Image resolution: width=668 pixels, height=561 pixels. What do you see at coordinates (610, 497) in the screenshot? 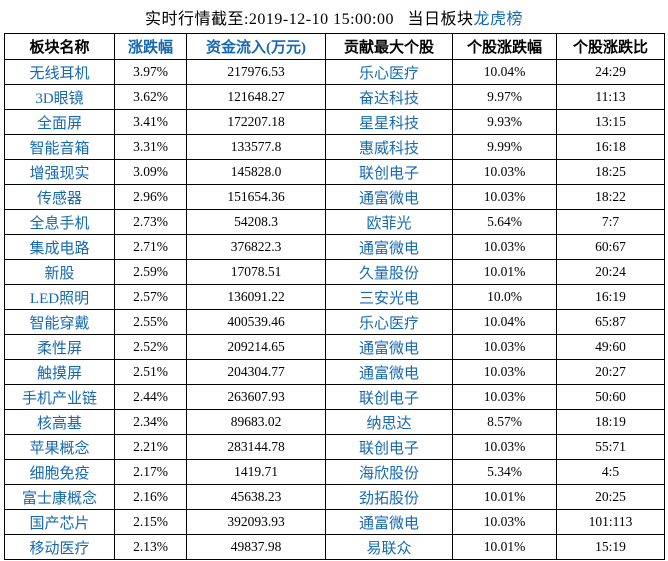
I see `updown-ratio: 20:25` at bounding box center [610, 497].